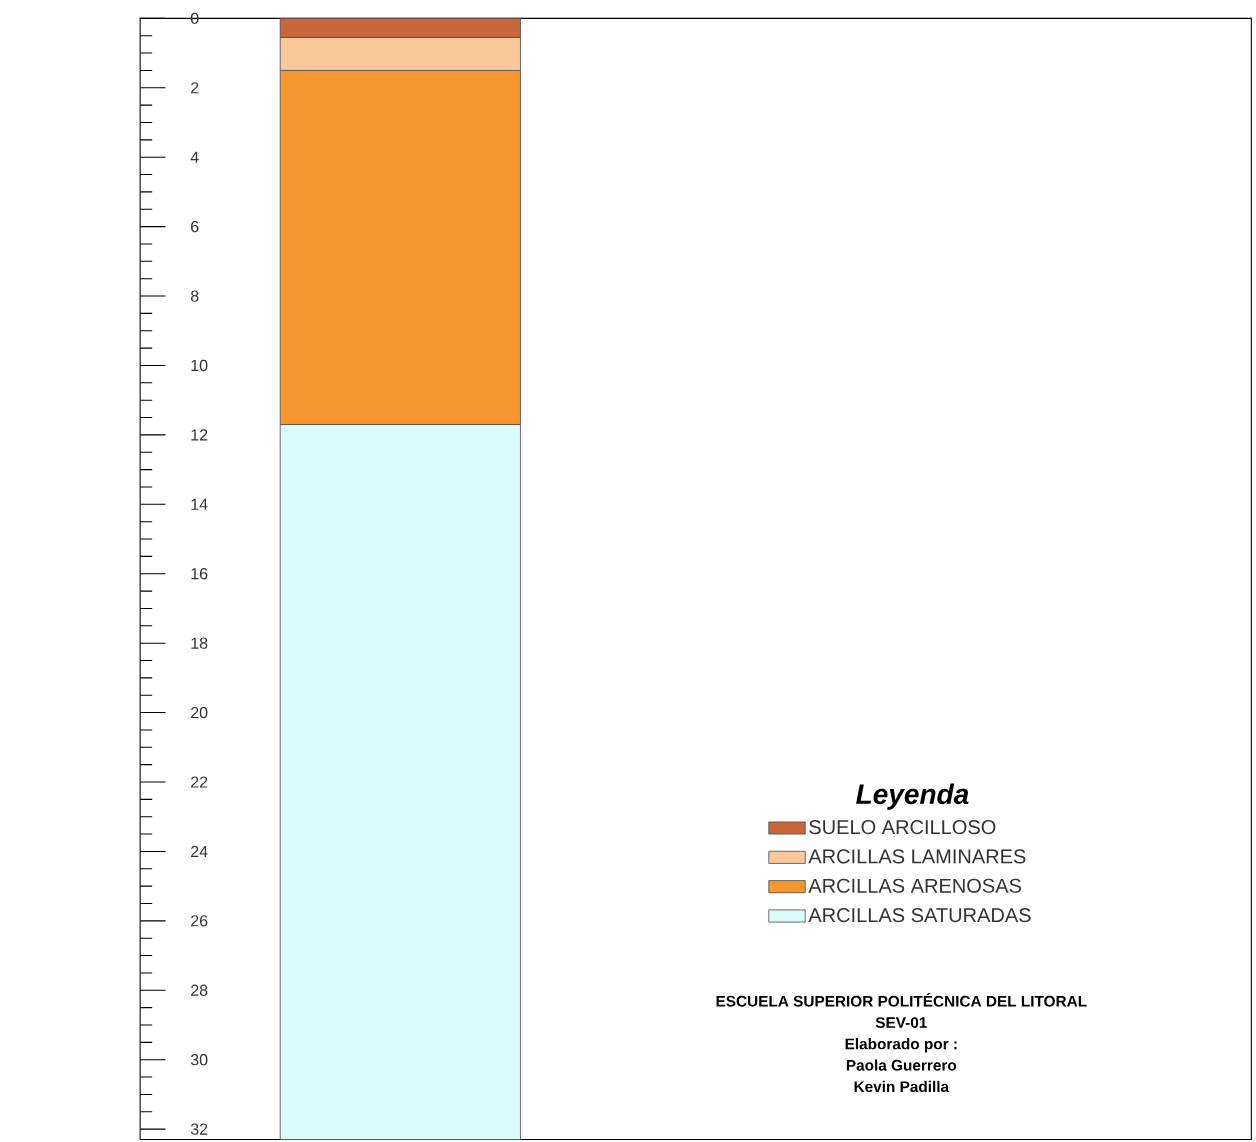 This screenshot has height=1142, width=1256. What do you see at coordinates (912, 796) in the screenshot?
I see `legend-title: Leyenda` at bounding box center [912, 796].